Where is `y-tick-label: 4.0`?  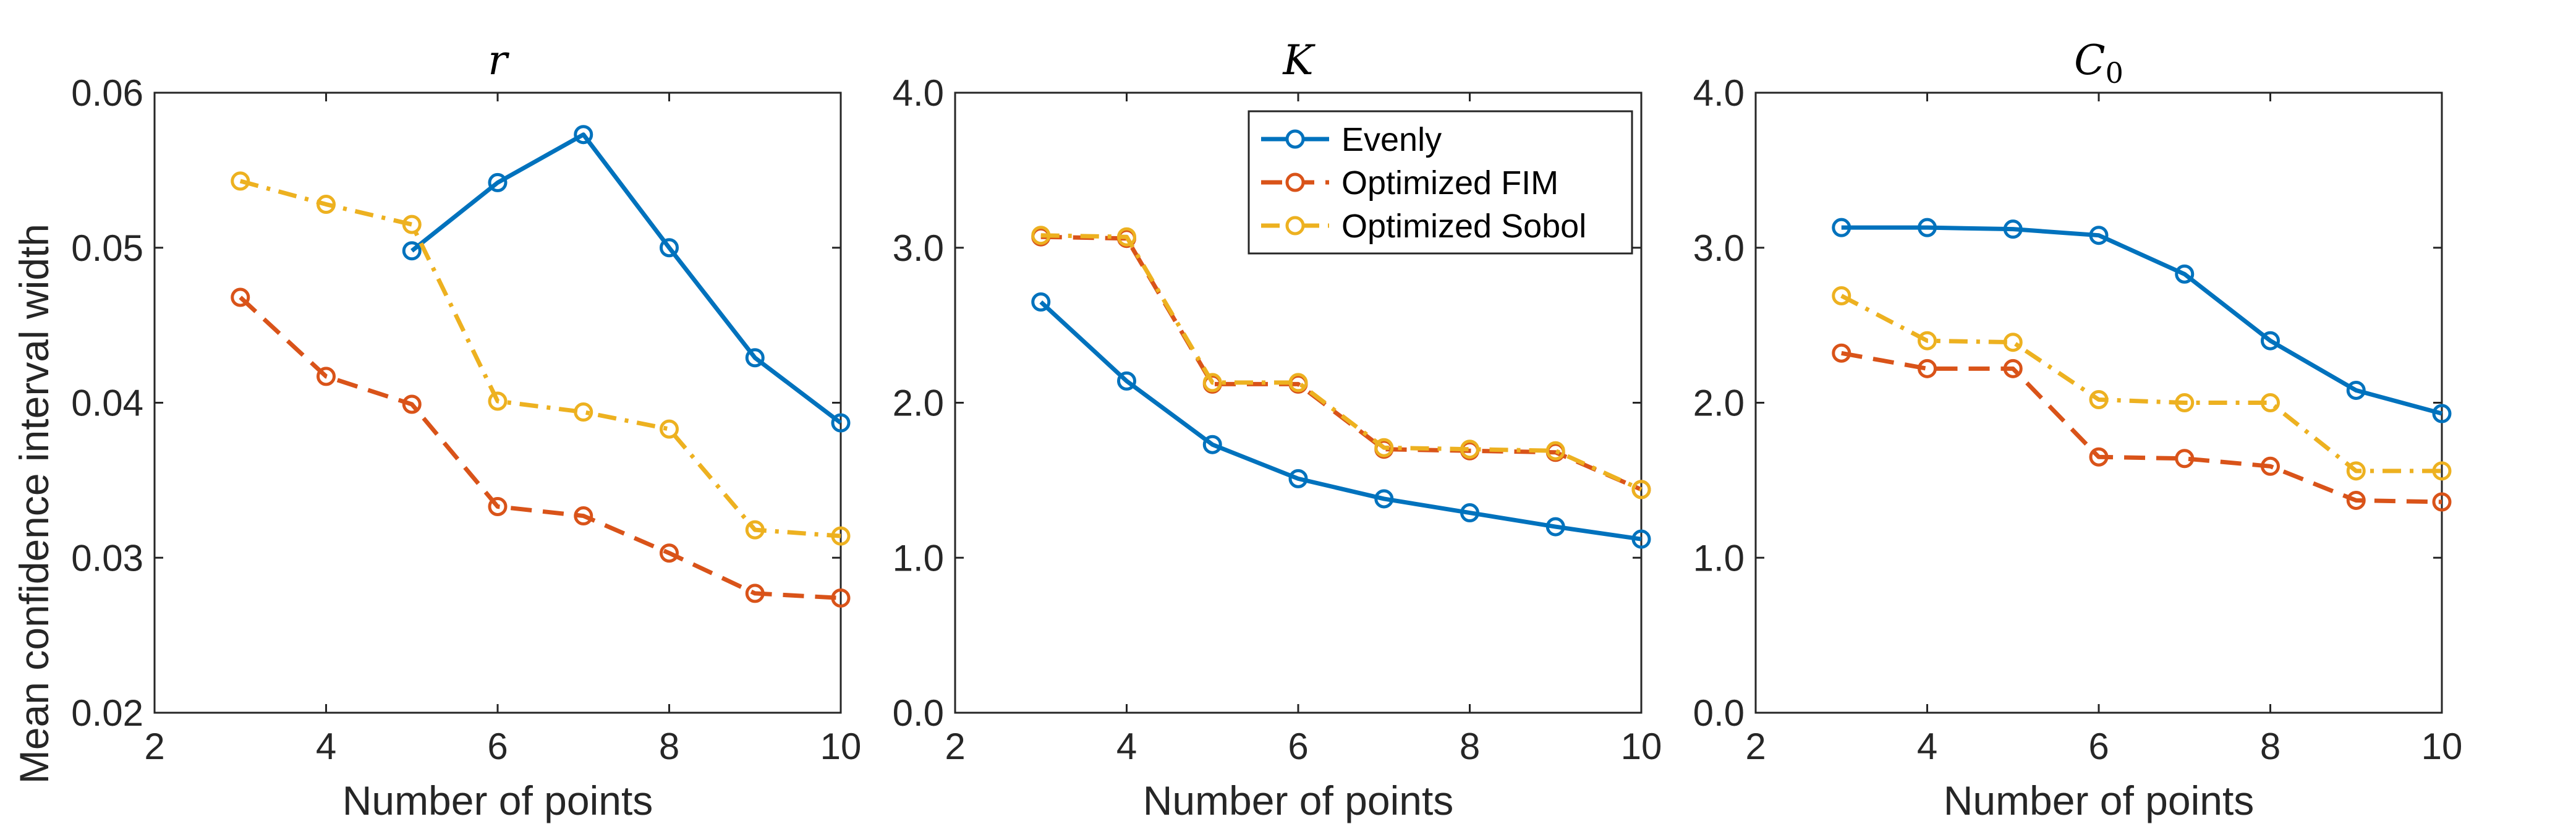
y-tick-label: 4.0 is located at coordinates (1719, 93).